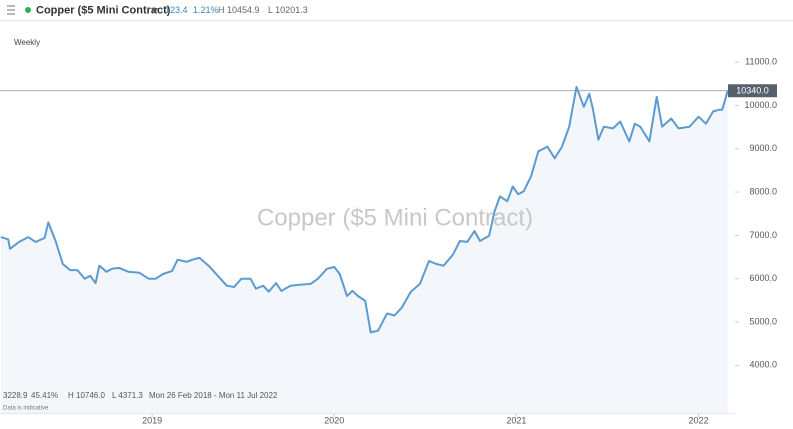 The image size is (793, 429). Describe the element at coordinates (395, 217) in the screenshot. I see `watermark: Copper ($5 Mini Contract)` at that location.